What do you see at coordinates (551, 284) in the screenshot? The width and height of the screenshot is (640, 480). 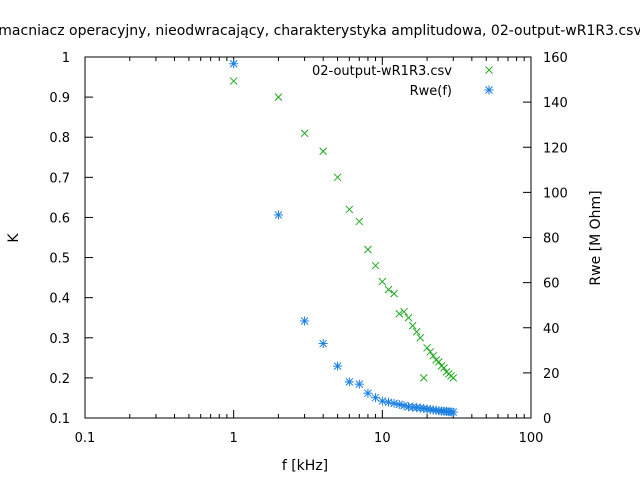 I see `y2-tick-label: 60` at bounding box center [551, 284].